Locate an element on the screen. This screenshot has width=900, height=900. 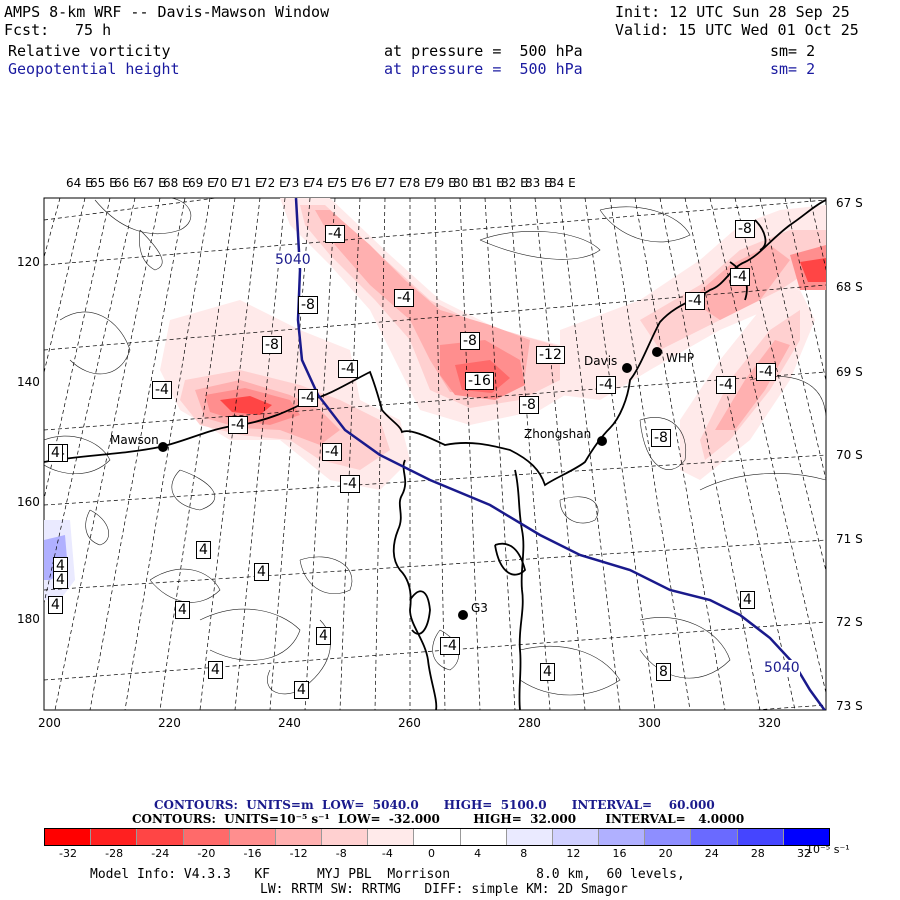
lat-label: 69 S is located at coordinates (849, 372).